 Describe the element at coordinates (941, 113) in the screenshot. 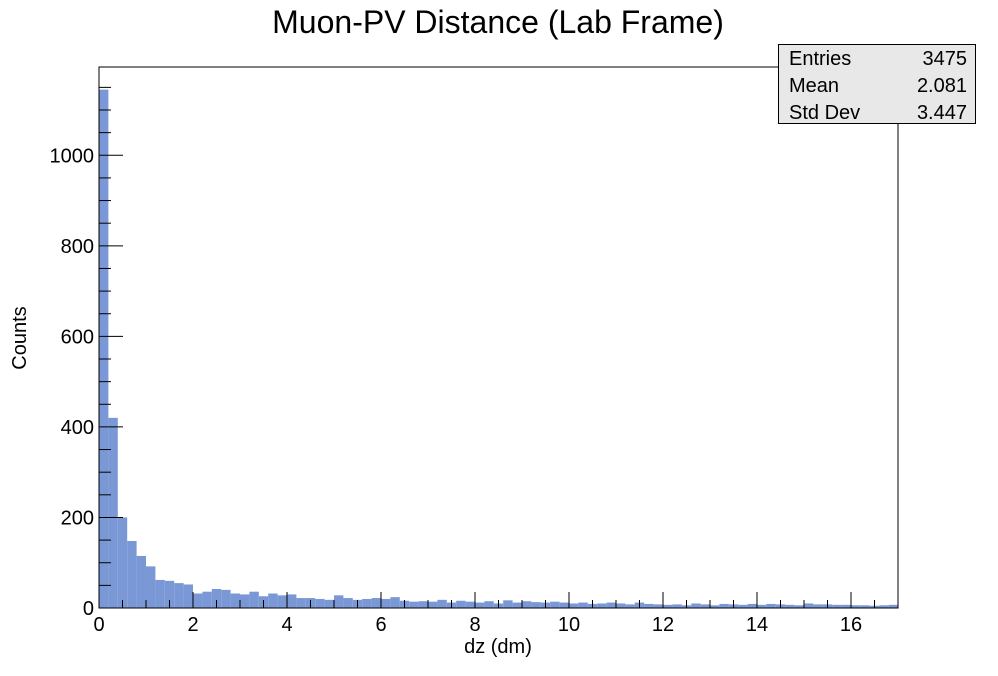

I see `stats-value: 3.447` at that location.